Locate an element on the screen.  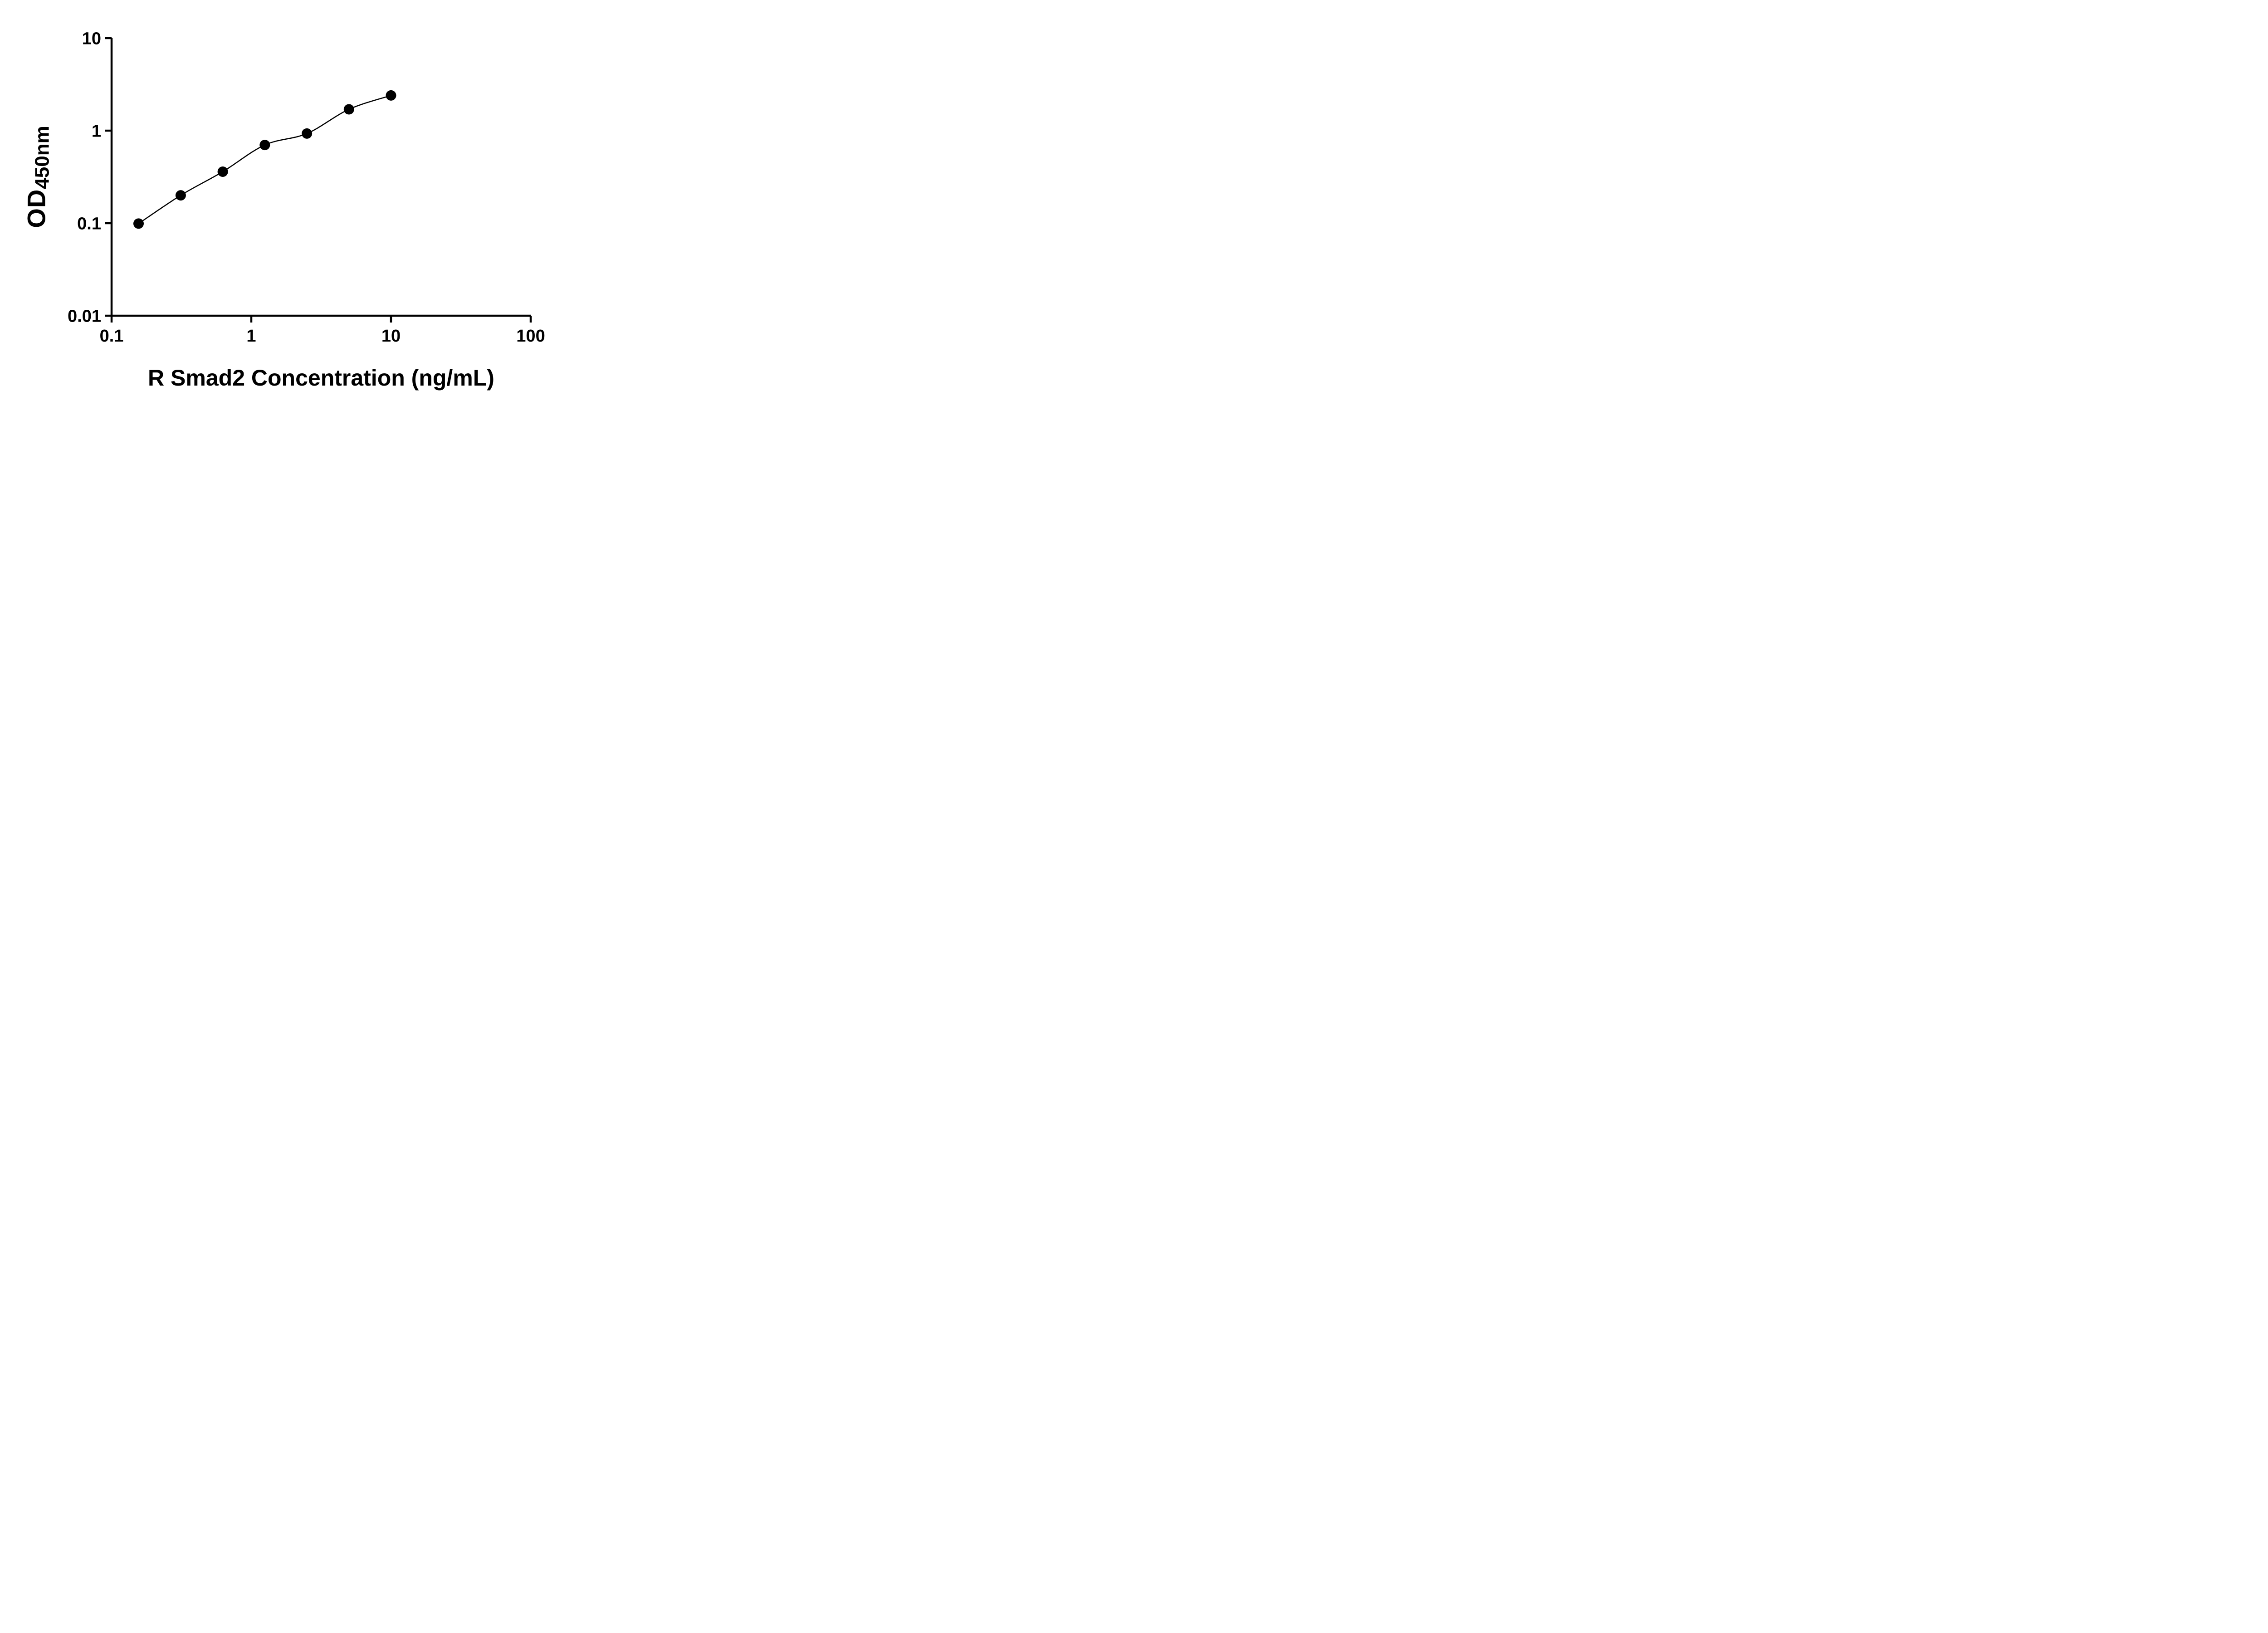
y-axis-title-base: OD is located at coordinates (37, 208).